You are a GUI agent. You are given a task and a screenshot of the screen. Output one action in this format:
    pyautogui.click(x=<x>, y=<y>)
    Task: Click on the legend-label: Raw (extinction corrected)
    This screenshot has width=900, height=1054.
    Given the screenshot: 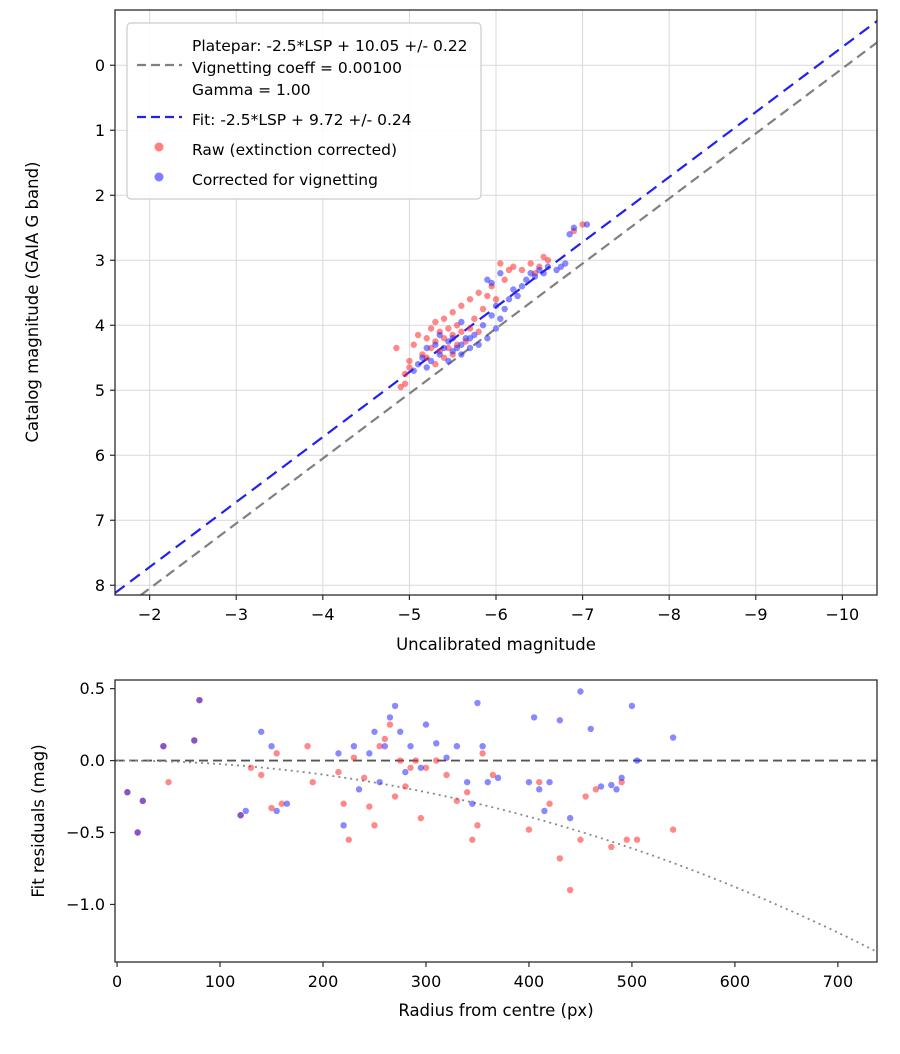 What is the action you would take?
    pyautogui.click(x=294, y=150)
    